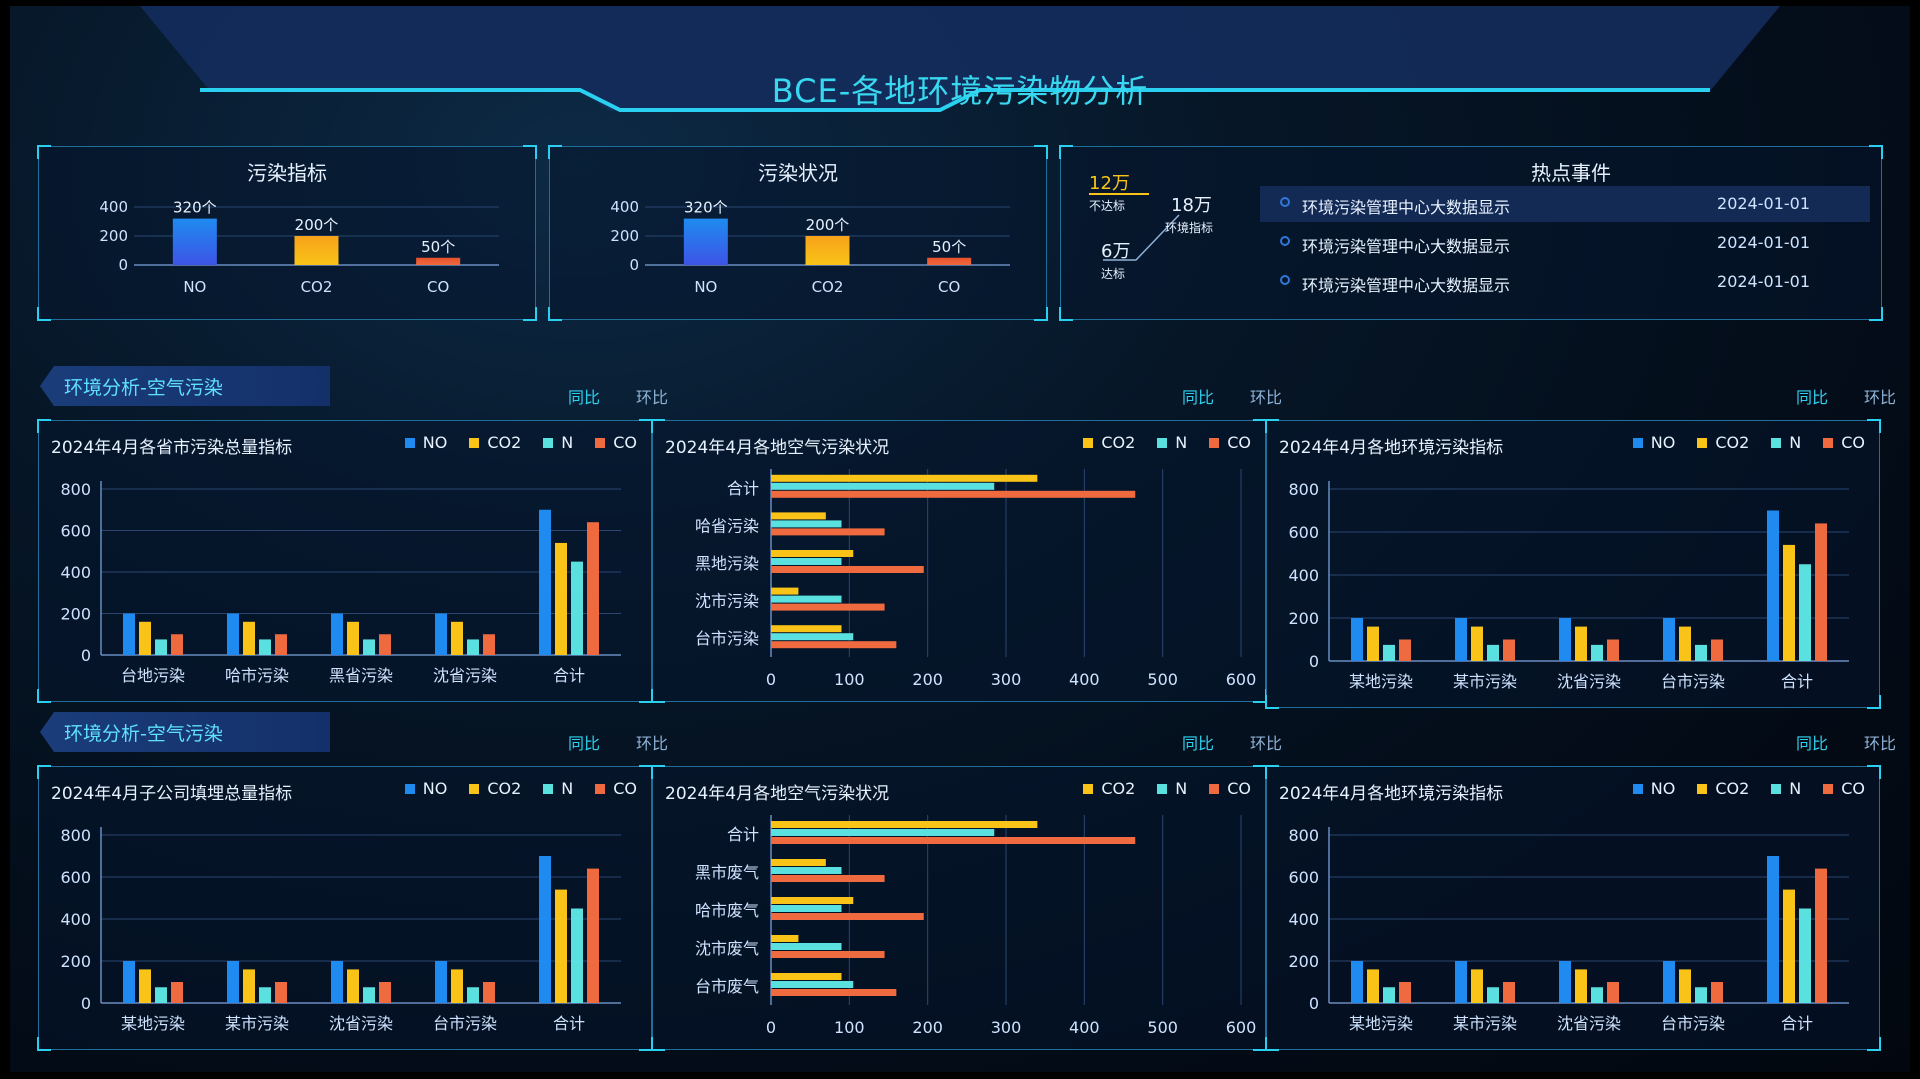 The height and width of the screenshot is (1079, 1920). I want to click on chart-plot: 800 600 400 200 0 某地污染 某市污染 沈省污染 台市污染 合计, so click(340, 929).